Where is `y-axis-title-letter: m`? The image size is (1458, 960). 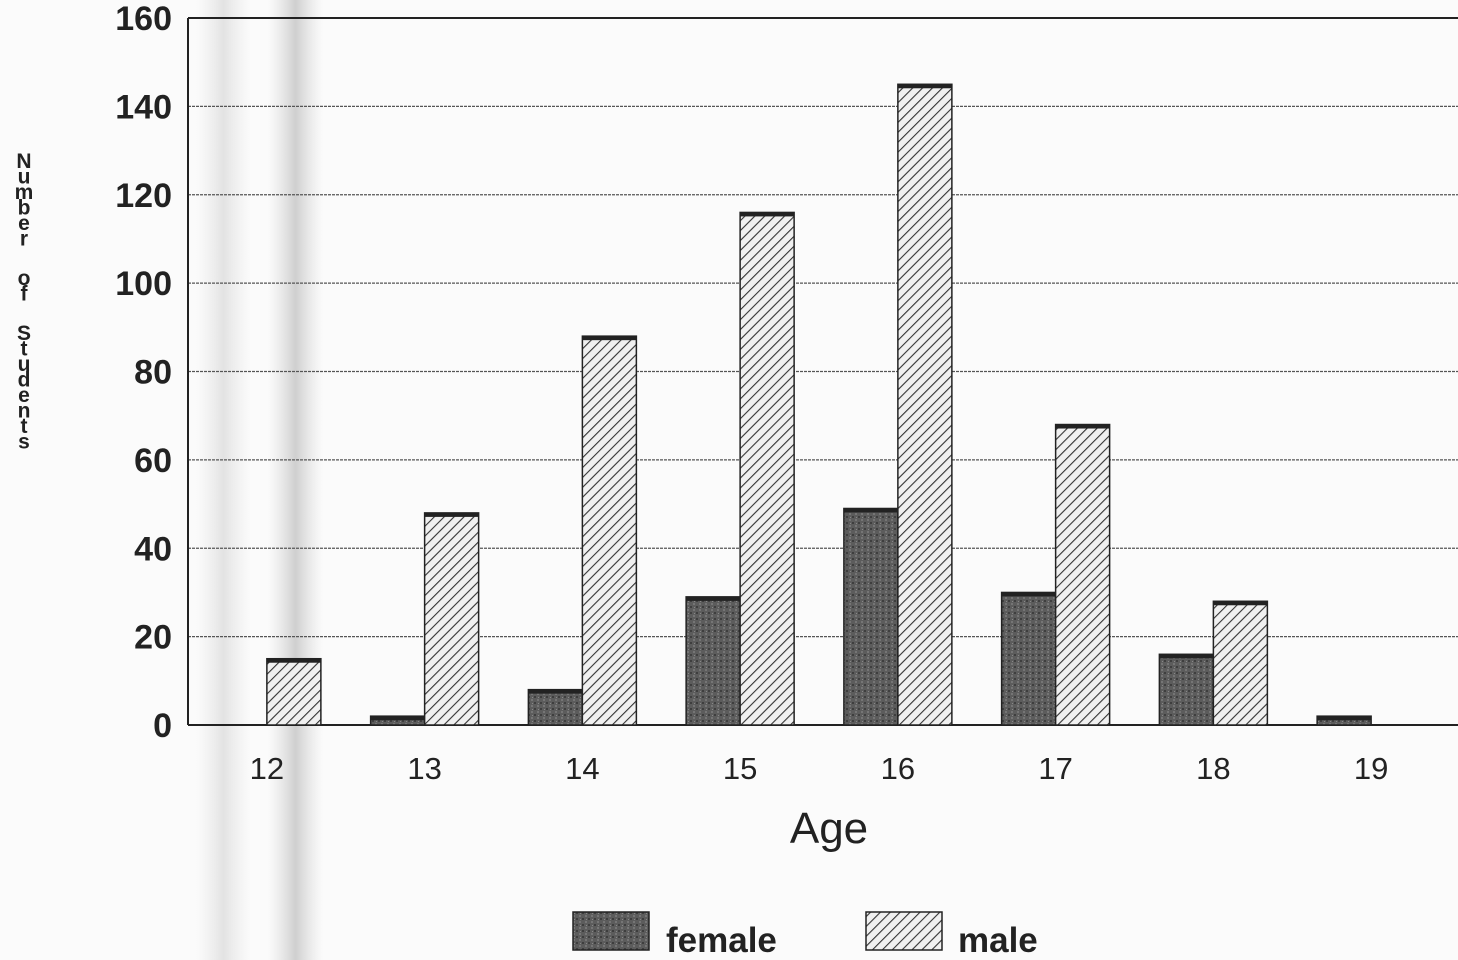
y-axis-title-letter: m is located at coordinates (24, 192).